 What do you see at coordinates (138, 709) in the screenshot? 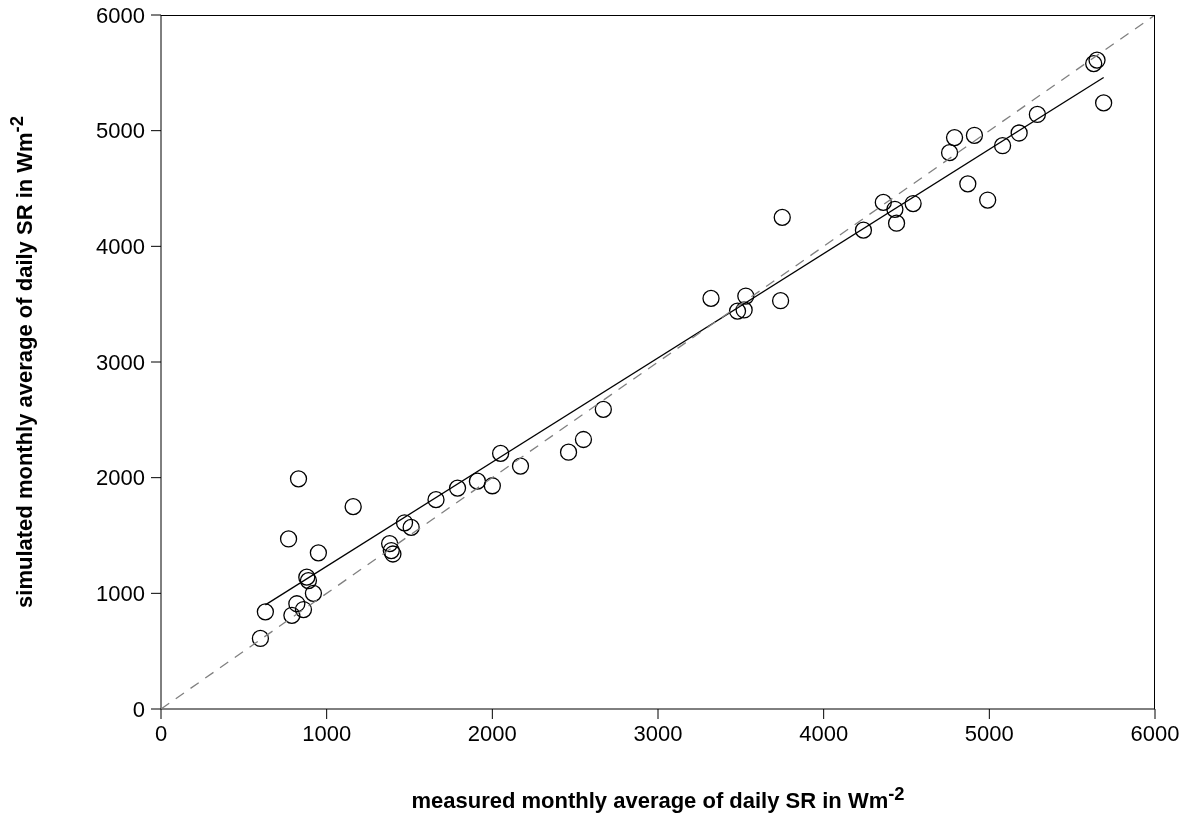
I see `y-tick-label: 0` at bounding box center [138, 709].